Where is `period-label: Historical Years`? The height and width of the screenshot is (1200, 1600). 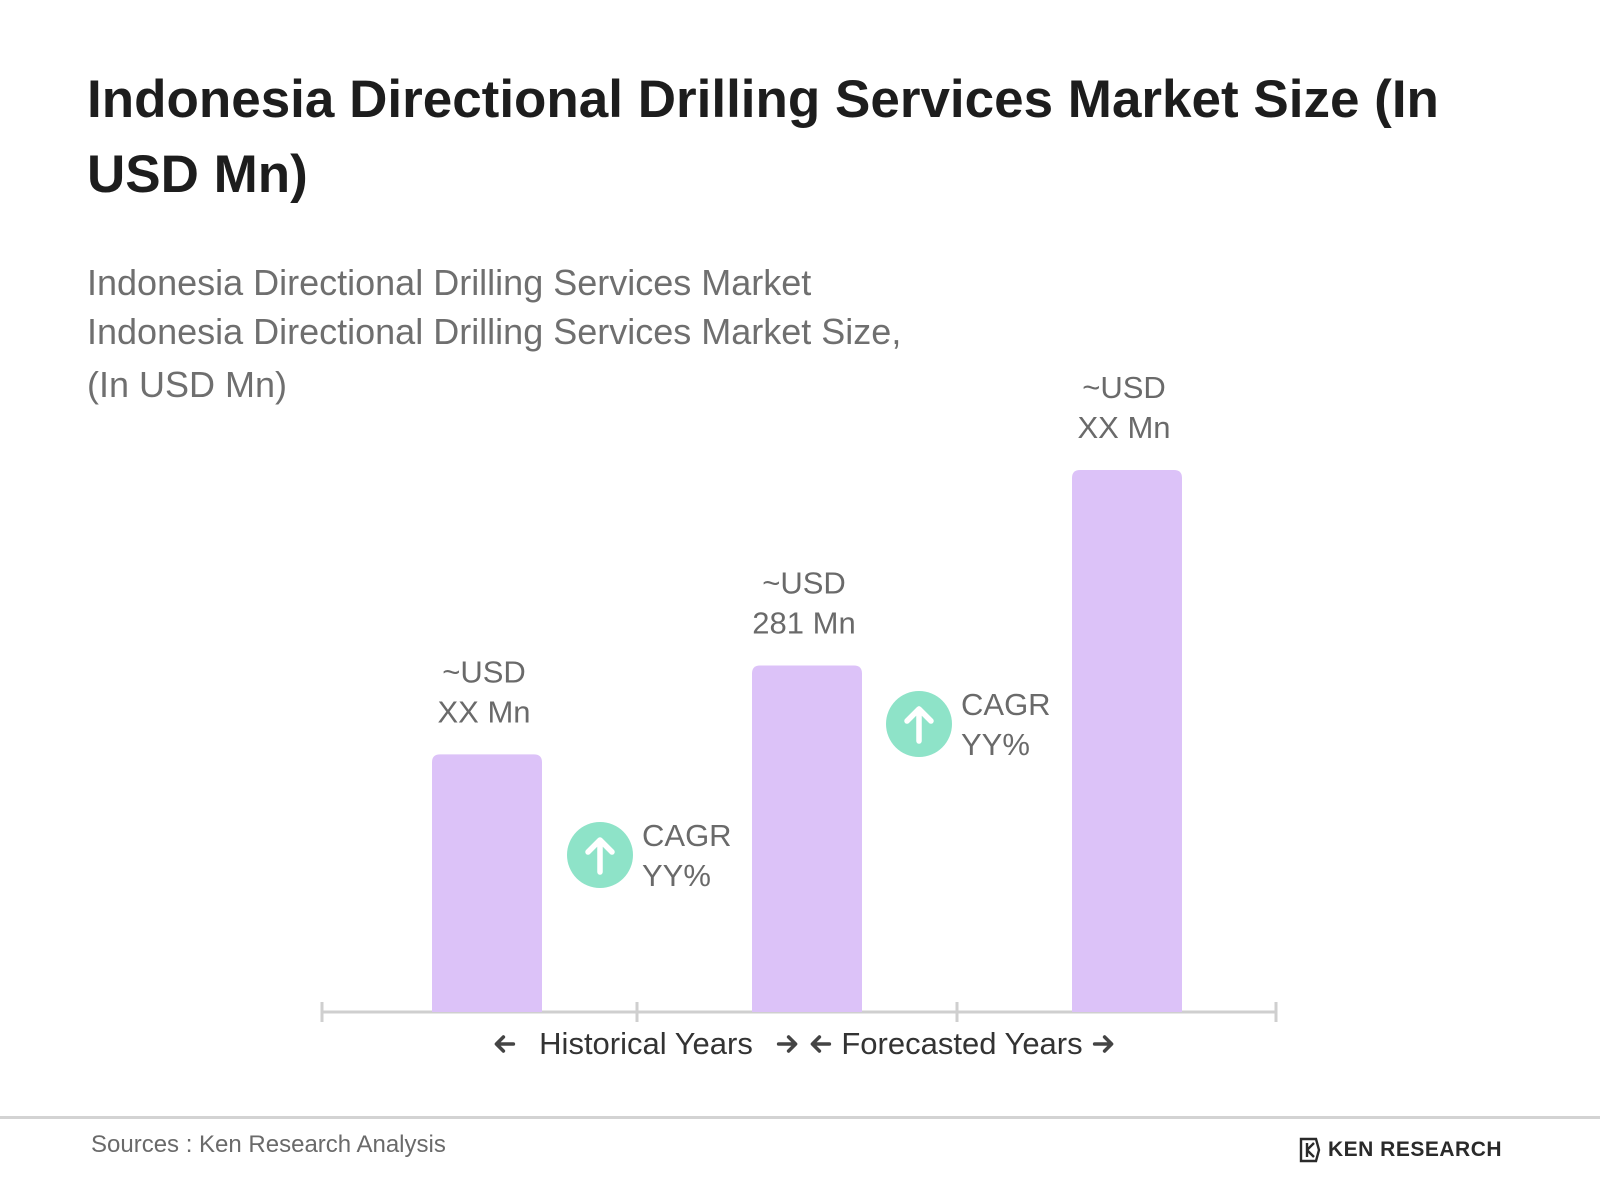
period-label: Historical Years is located at coordinates (646, 1043).